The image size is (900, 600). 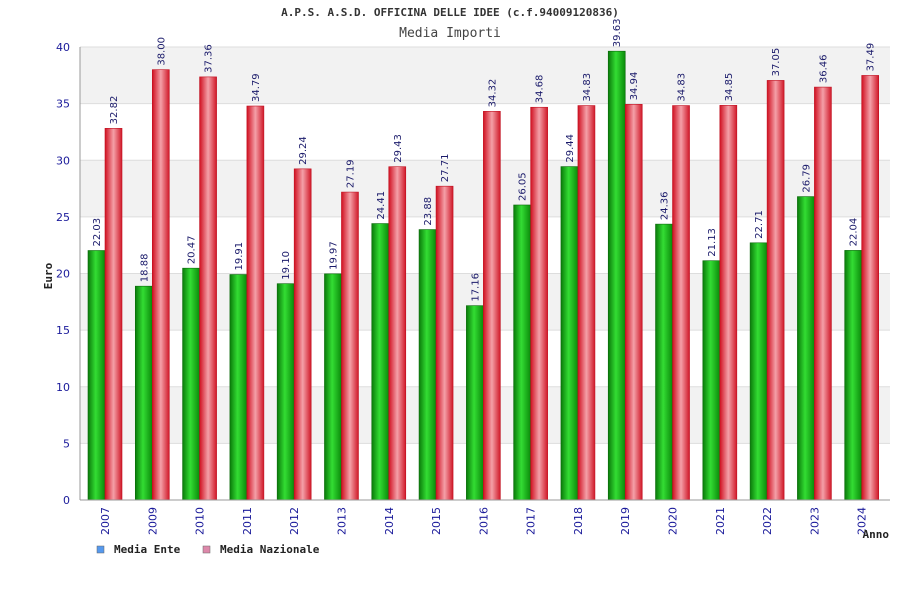 What do you see at coordinates (673, 521) in the screenshot?
I see `x-tick-label-2020: 2020` at bounding box center [673, 521].